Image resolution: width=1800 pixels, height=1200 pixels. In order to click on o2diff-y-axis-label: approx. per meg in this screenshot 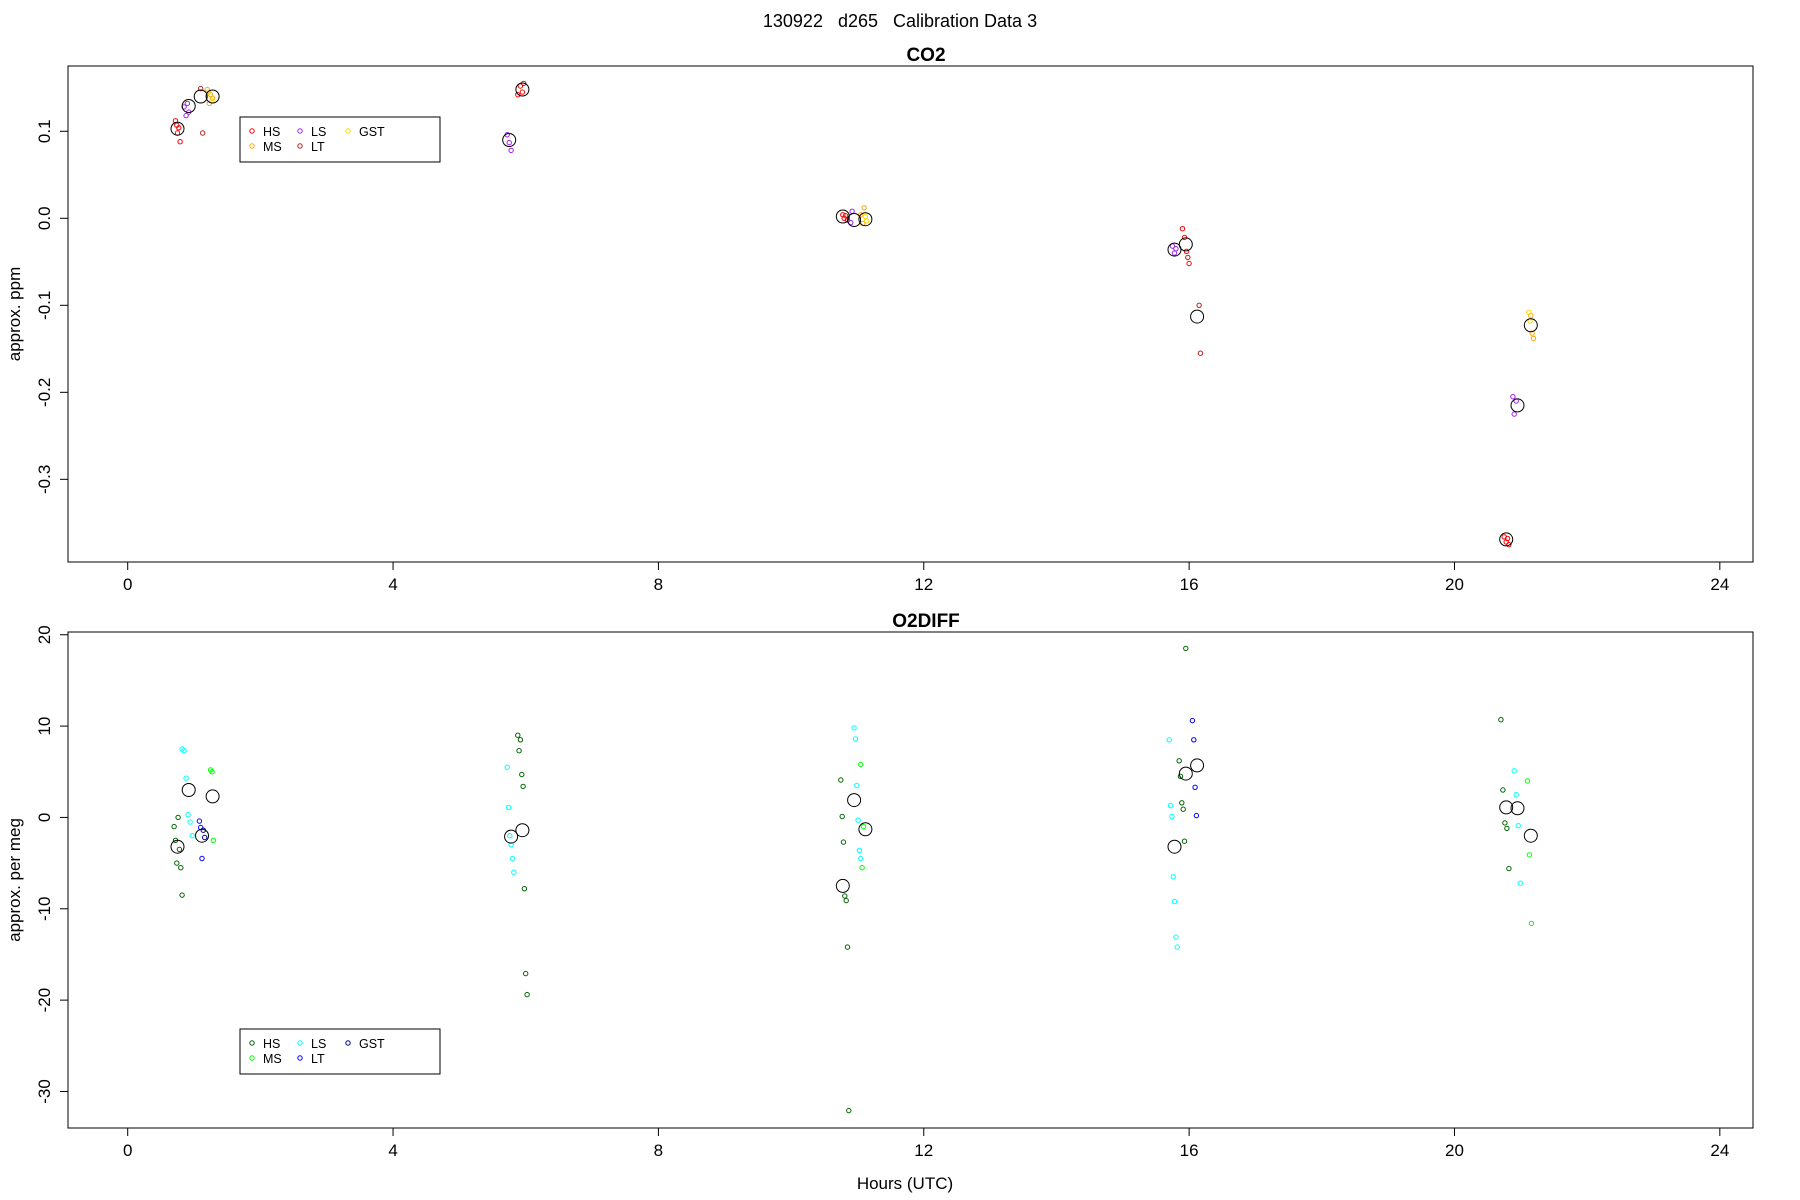, I will do `click(14, 880)`.